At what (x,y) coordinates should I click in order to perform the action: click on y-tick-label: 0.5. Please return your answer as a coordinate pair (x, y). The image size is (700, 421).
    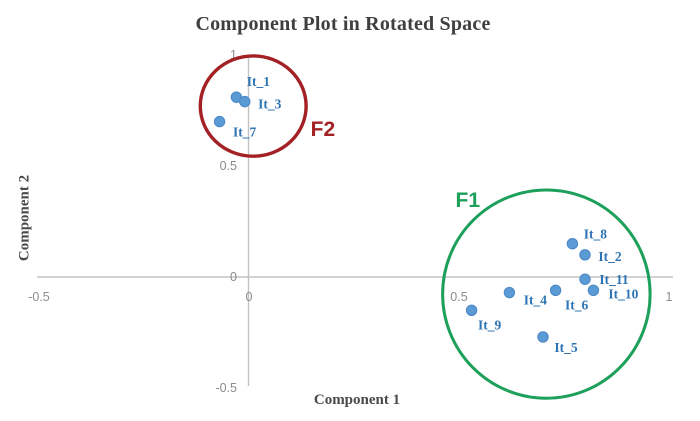
    Looking at the image, I should click on (228, 166).